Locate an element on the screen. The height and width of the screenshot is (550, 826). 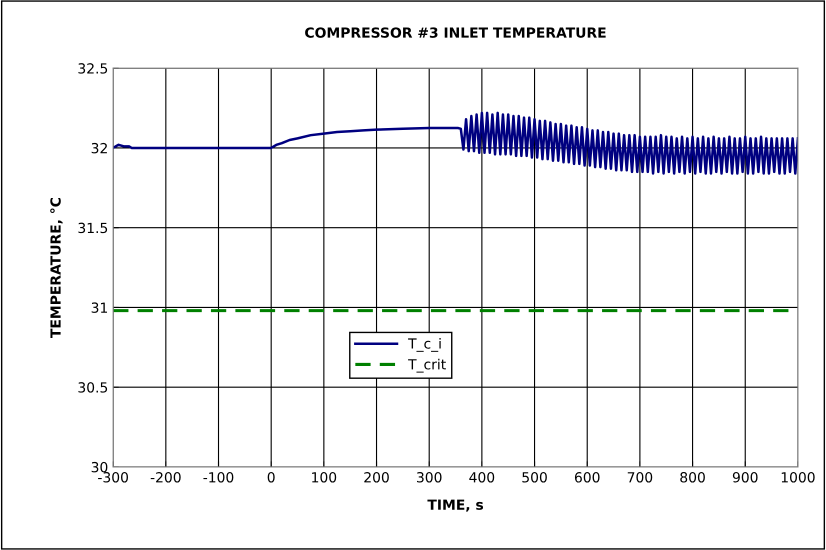
x-axis-title: TIME, s is located at coordinates (455, 506).